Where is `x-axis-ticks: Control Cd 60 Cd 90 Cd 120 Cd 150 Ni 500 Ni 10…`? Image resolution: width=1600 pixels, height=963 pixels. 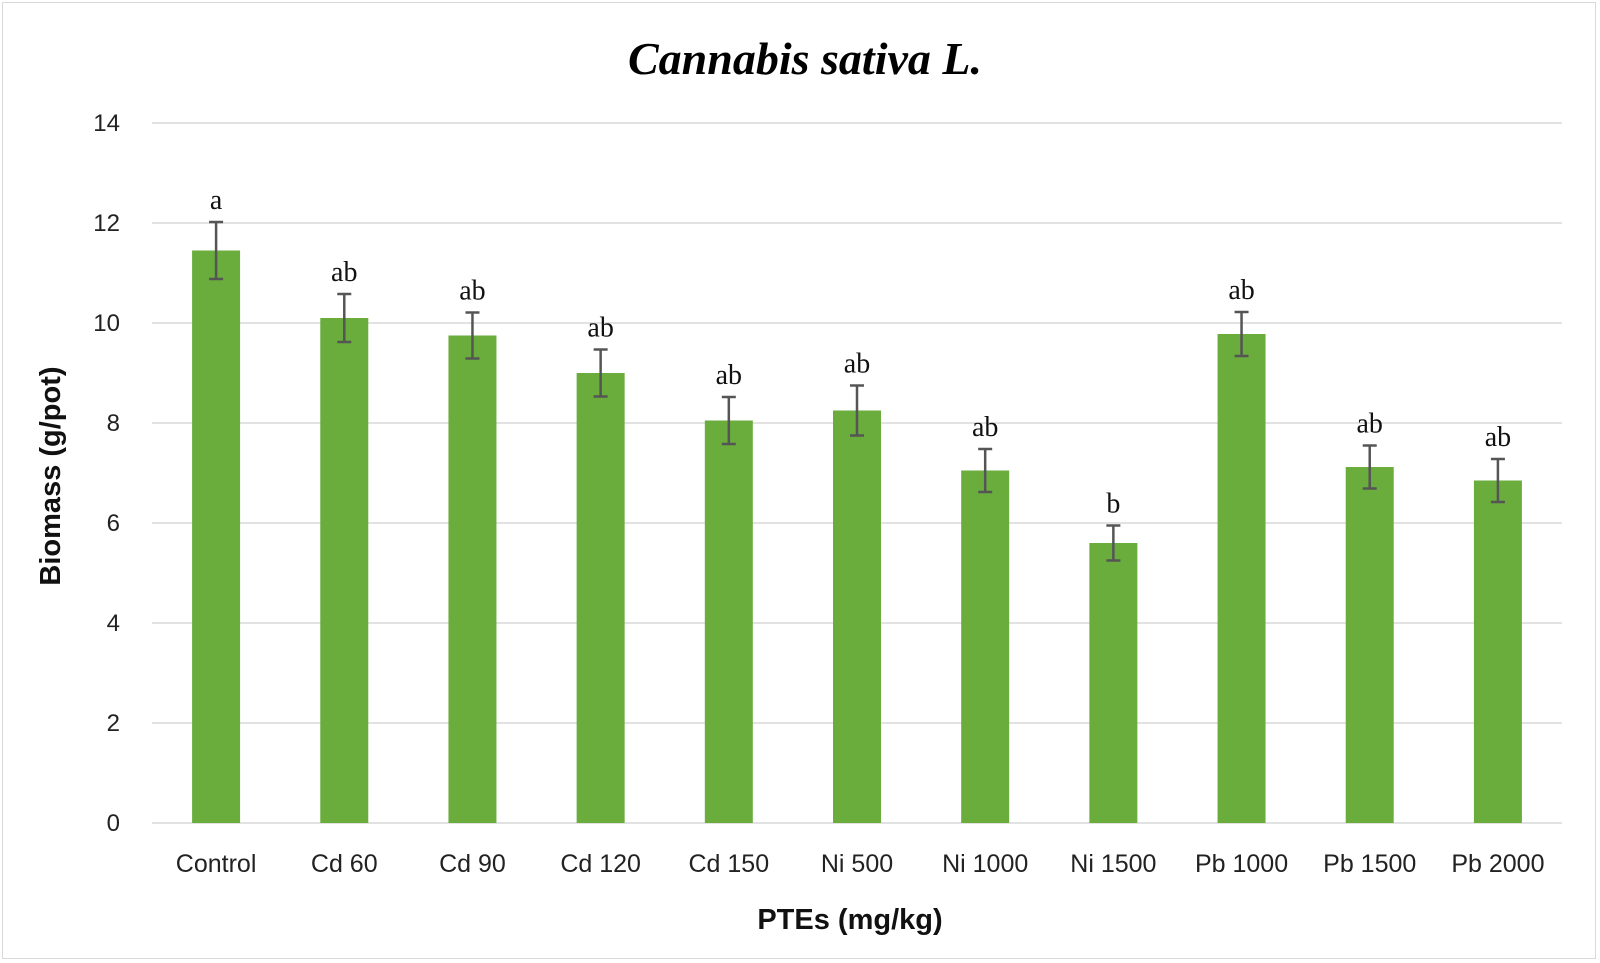
x-axis-ticks: Control Cd 60 Cd 90 Cd 120 Cd 150 Ni 500 Ni 10… is located at coordinates (860, 864).